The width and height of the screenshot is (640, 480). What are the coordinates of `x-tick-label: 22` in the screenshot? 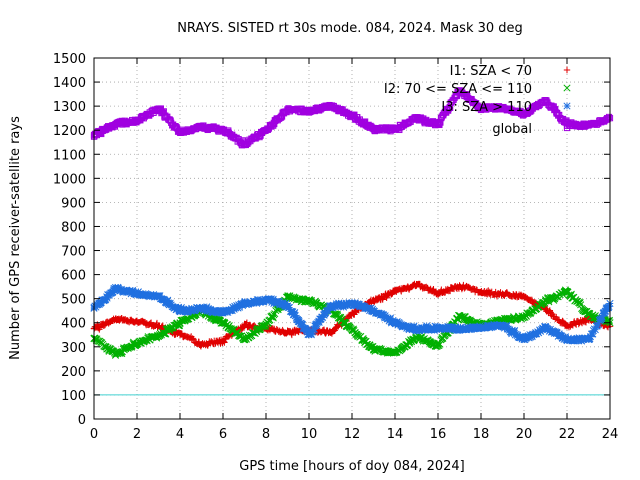 It's located at (567, 434).